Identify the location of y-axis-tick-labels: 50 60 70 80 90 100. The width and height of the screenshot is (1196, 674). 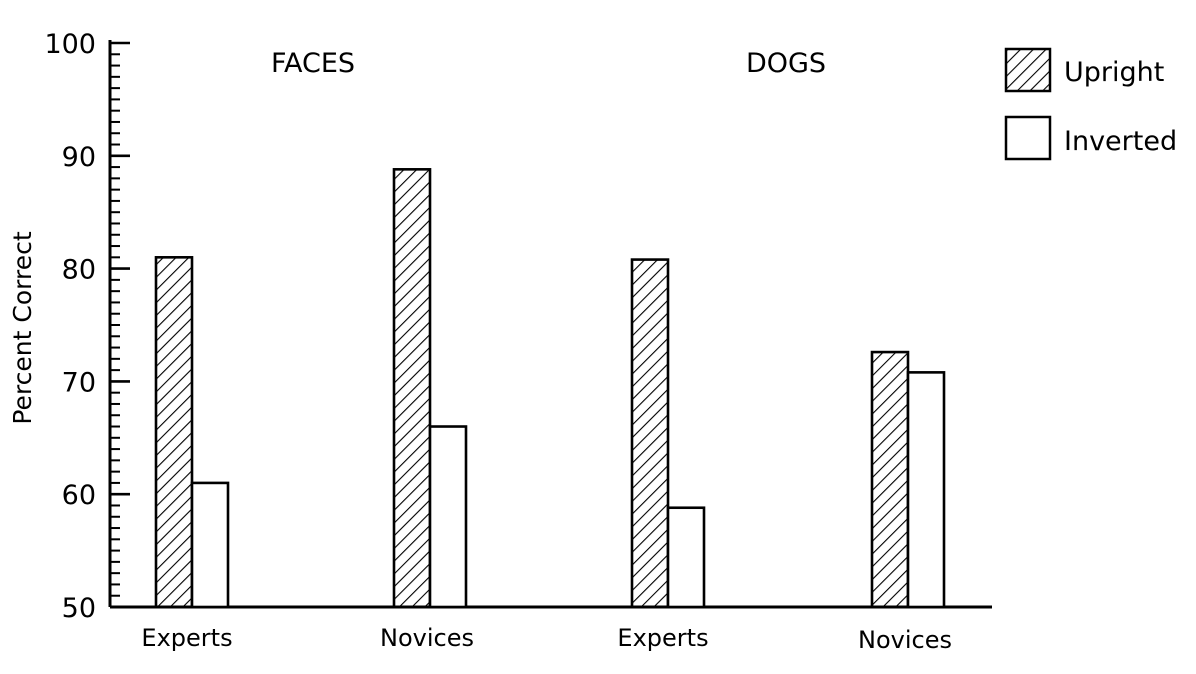
(70, 326).